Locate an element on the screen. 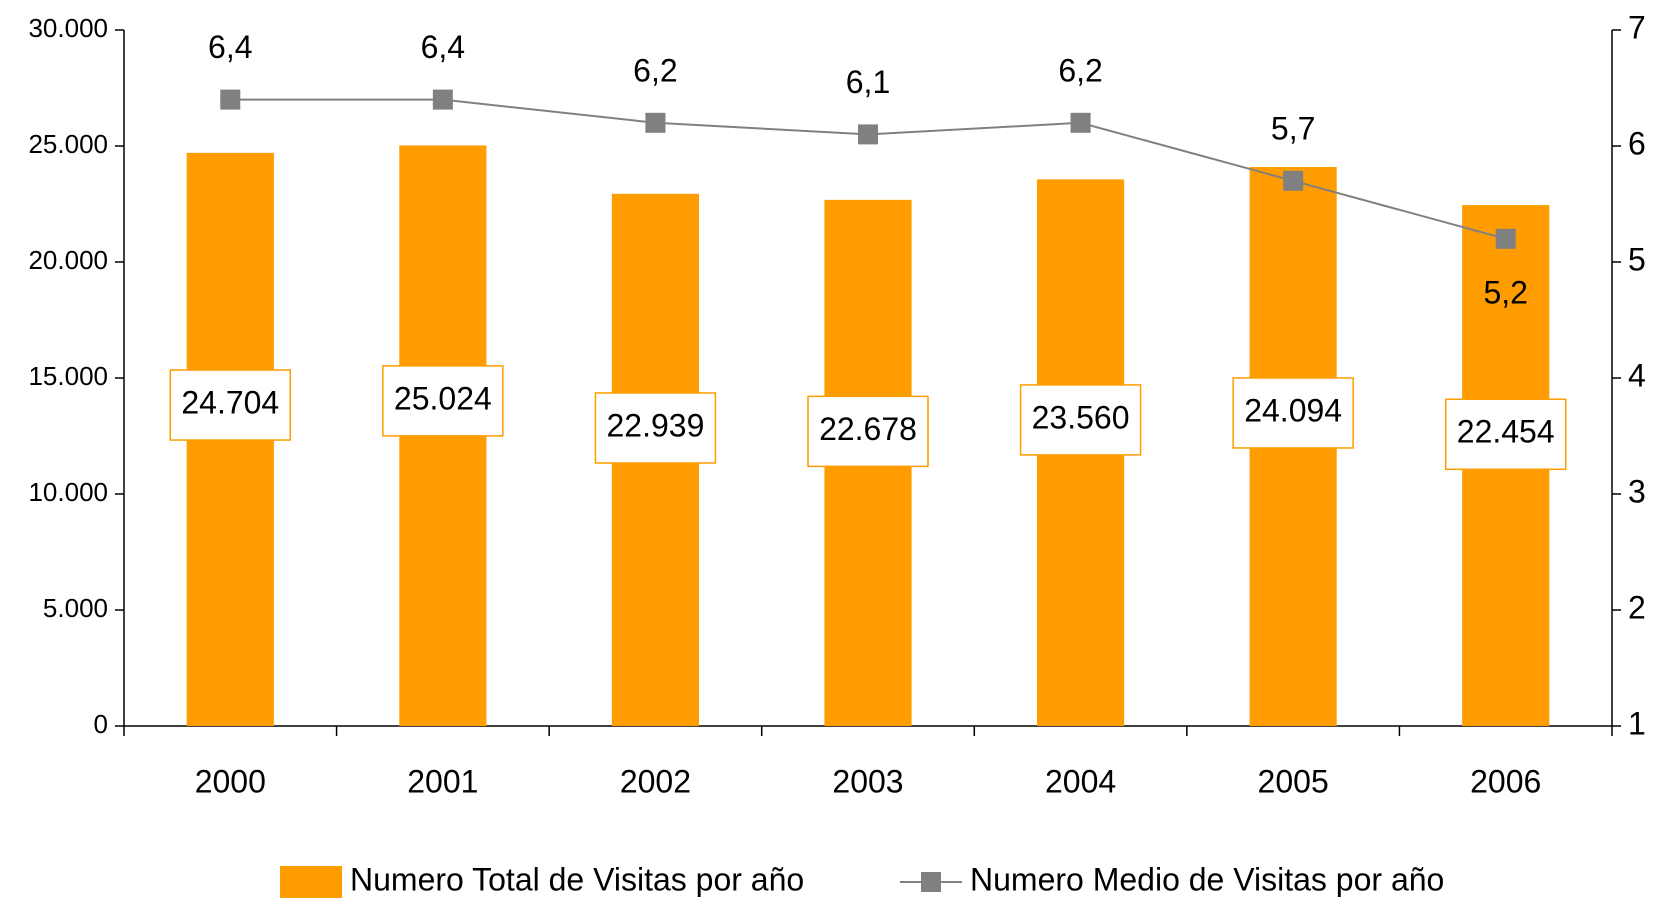 The width and height of the screenshot is (1663, 903). x-tick-label: 2004 is located at coordinates (1080, 781).